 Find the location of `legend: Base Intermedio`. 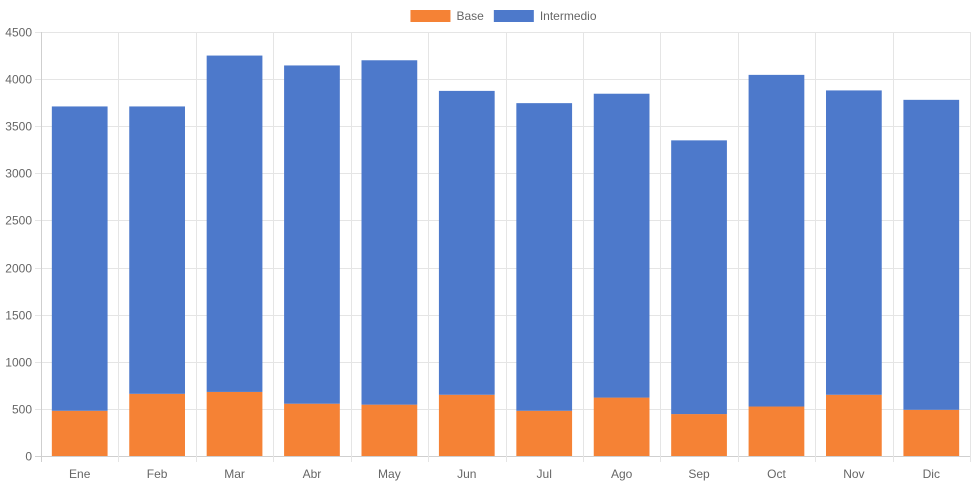

legend: Base Intermedio is located at coordinates (503, 16).